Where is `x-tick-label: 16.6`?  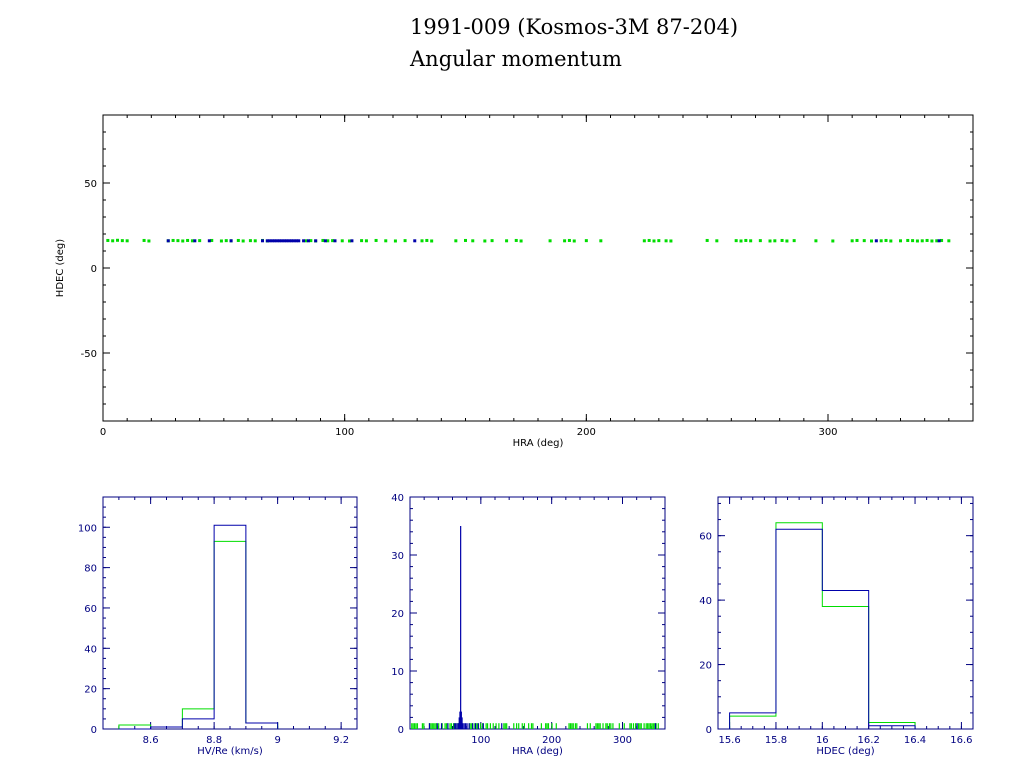 x-tick-label: 16.6 is located at coordinates (961, 740).